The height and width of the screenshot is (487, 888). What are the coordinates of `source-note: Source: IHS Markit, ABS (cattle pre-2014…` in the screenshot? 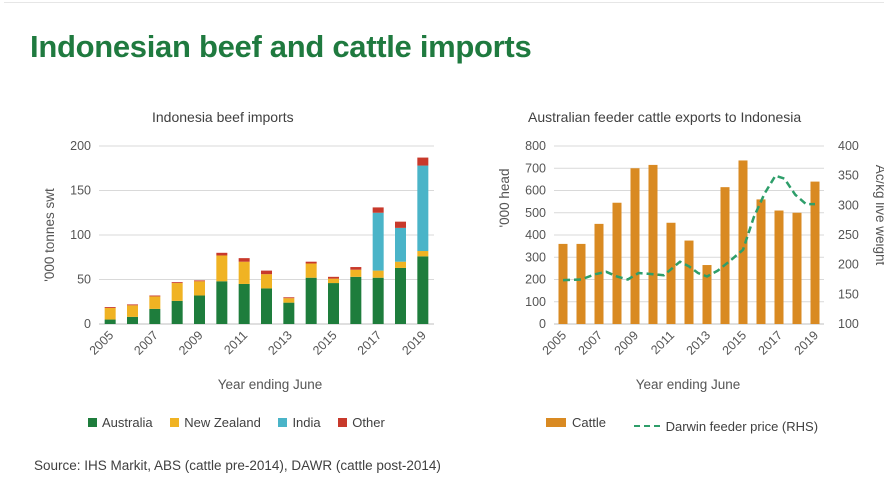 It's located at (237, 465).